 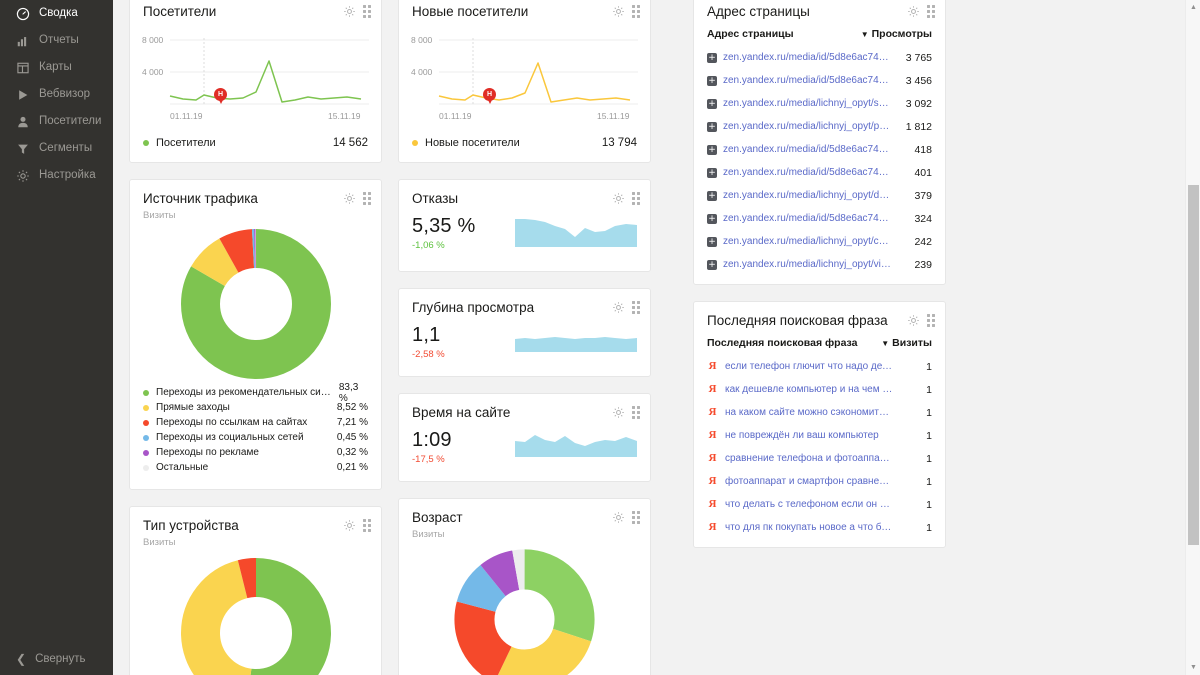 I want to click on widget-header: Возраст, so click(x=524, y=512).